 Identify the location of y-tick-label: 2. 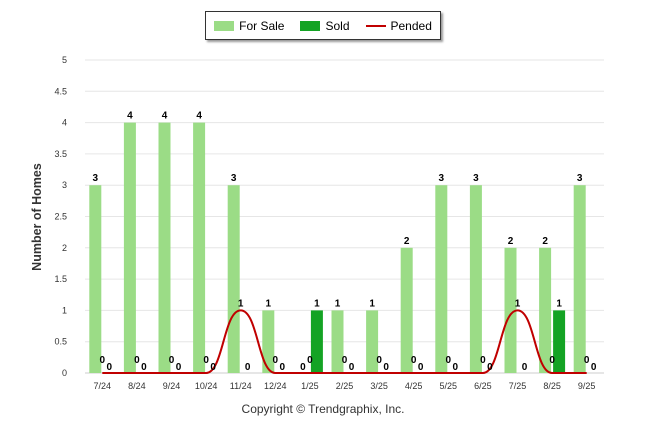
(64, 248).